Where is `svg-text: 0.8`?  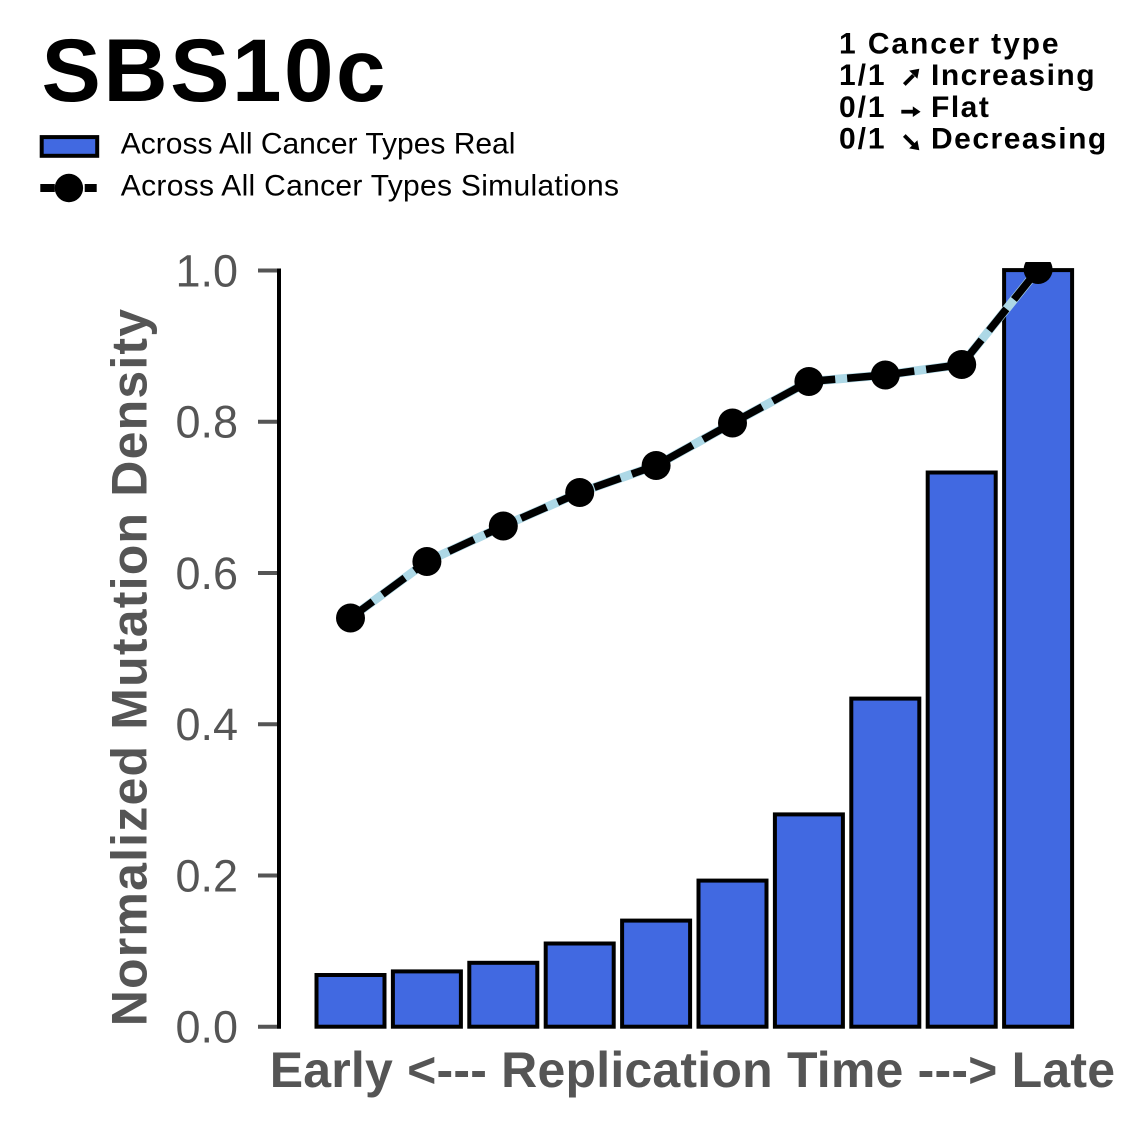
svg-text: 0.8 is located at coordinates (206, 422).